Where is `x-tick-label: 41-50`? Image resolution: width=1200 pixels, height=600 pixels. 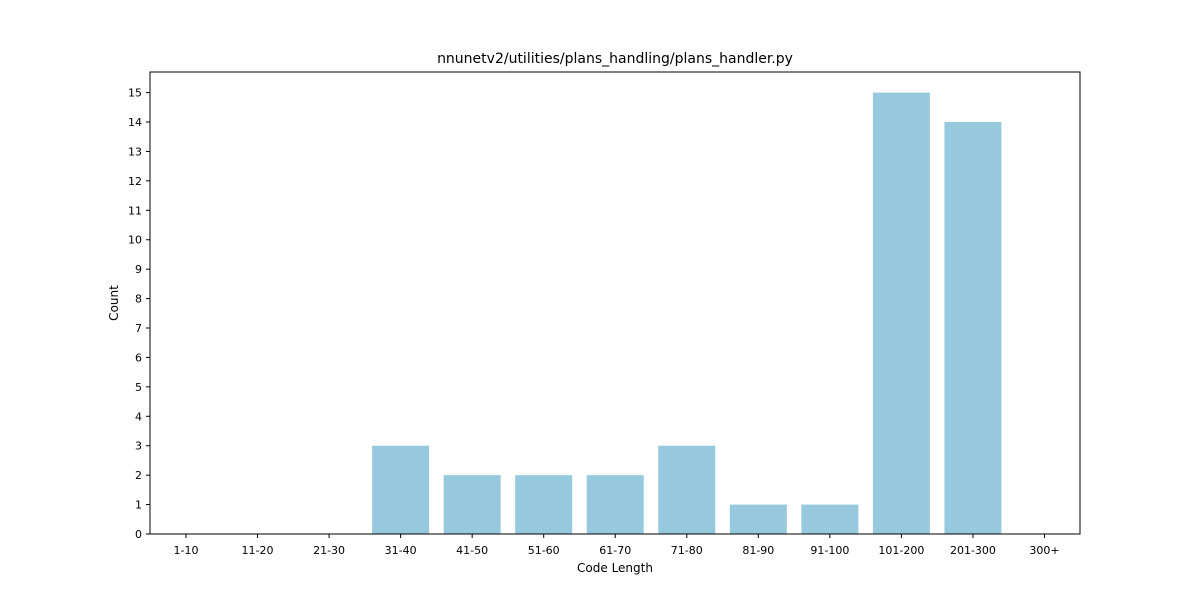 x-tick-label: 41-50 is located at coordinates (472, 550).